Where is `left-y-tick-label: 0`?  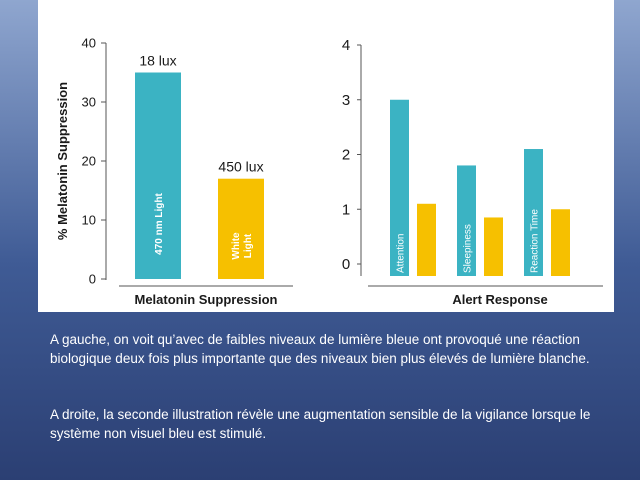 left-y-tick-label: 0 is located at coordinates (92, 279).